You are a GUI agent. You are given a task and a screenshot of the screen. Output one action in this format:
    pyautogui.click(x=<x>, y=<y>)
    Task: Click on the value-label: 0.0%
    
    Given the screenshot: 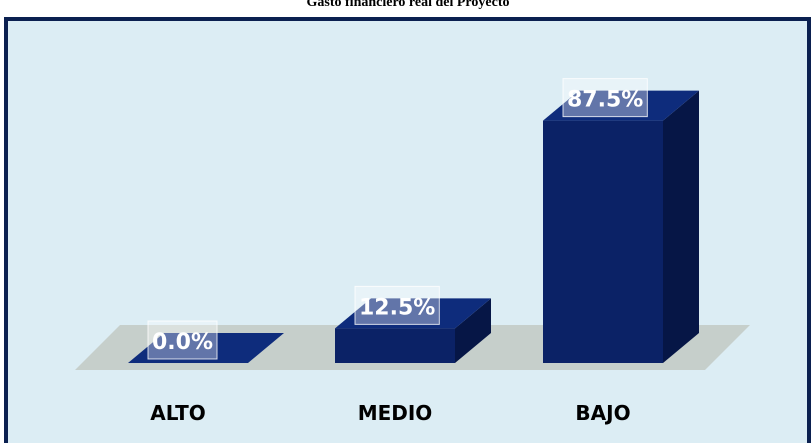 What is the action you would take?
    pyautogui.click(x=182, y=342)
    